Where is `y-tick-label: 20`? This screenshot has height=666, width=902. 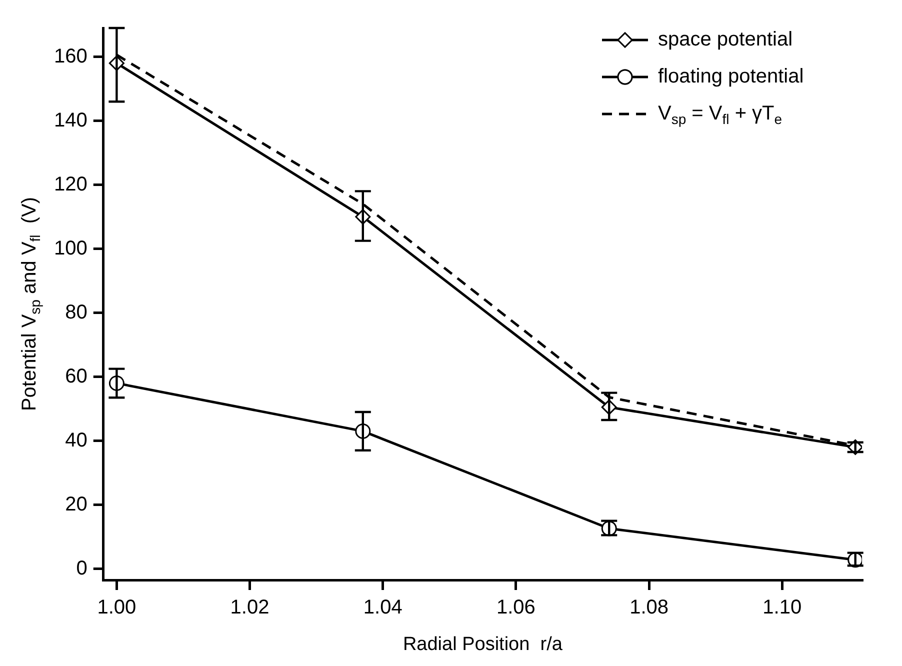
y-tick-label: 20 is located at coordinates (76, 504).